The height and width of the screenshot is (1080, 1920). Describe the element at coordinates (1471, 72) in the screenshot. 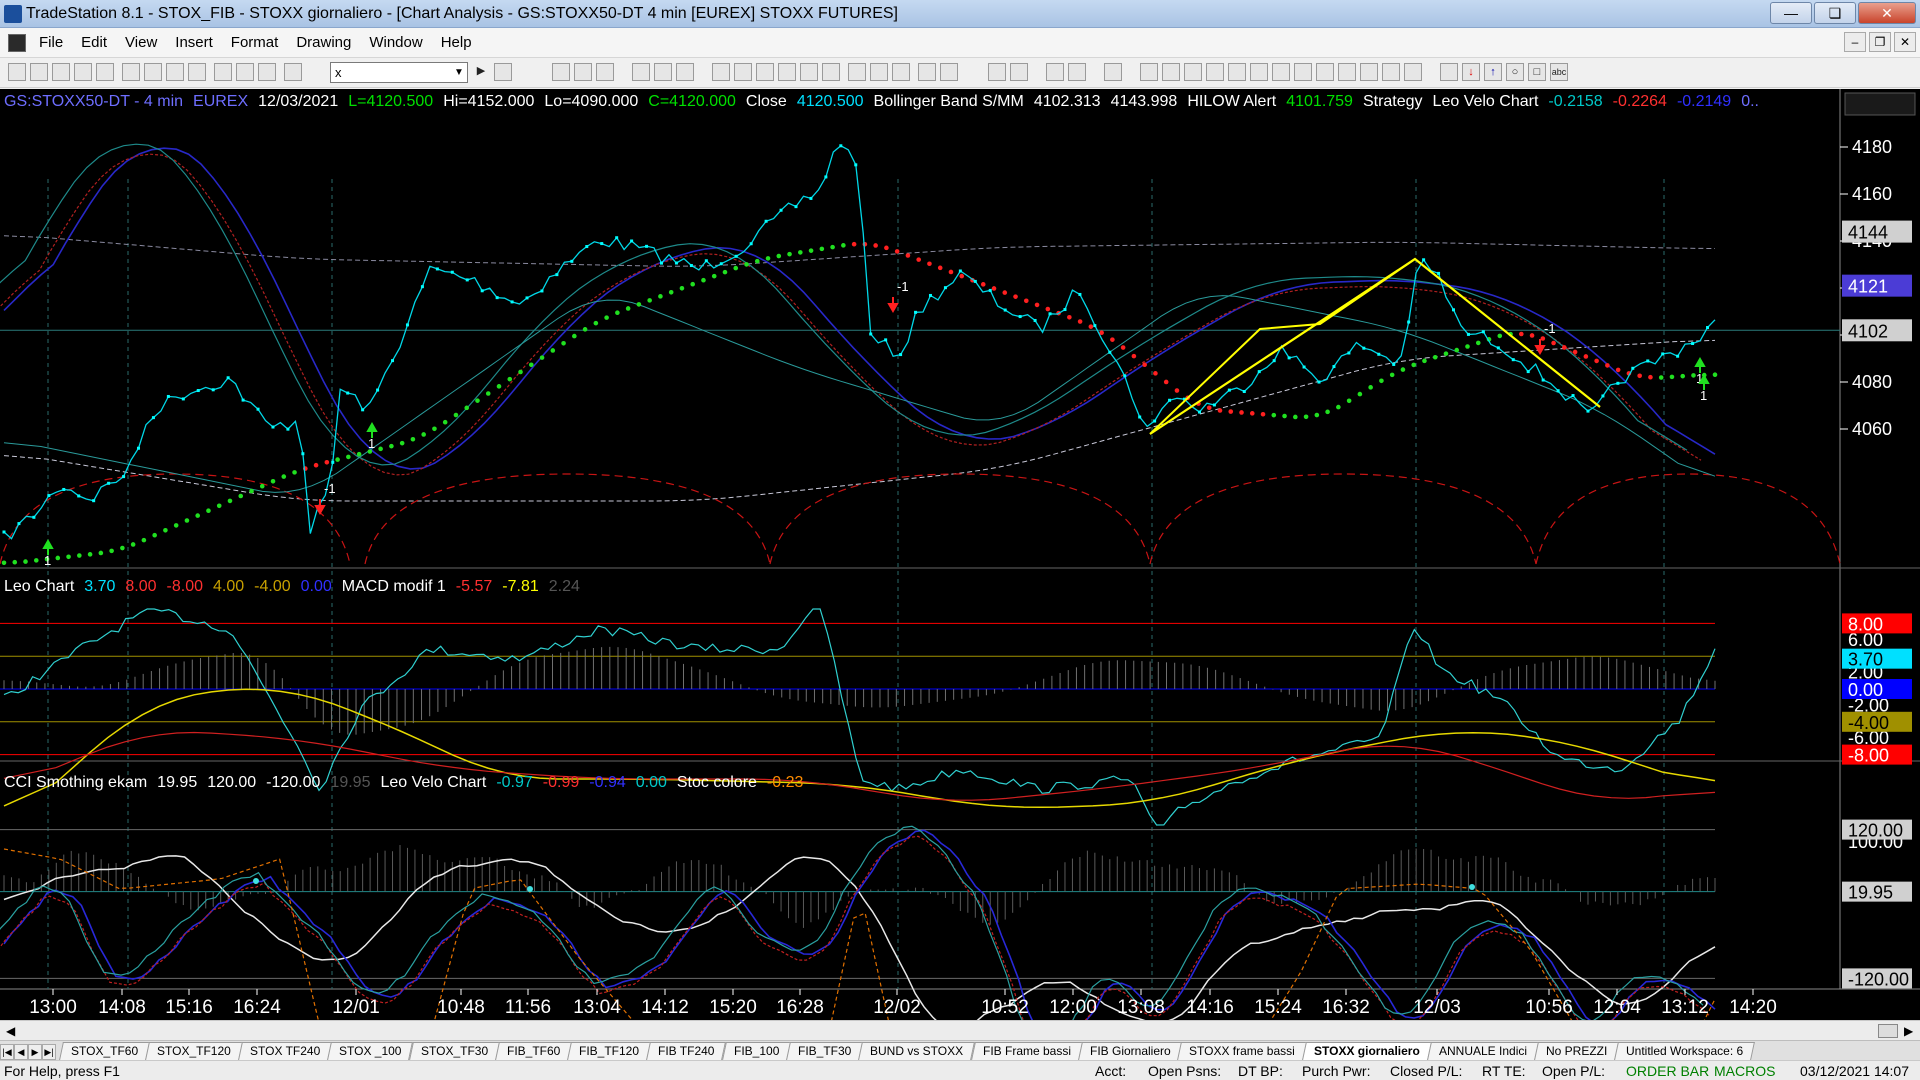

I see `arrow-down-icon: ↓` at that location.